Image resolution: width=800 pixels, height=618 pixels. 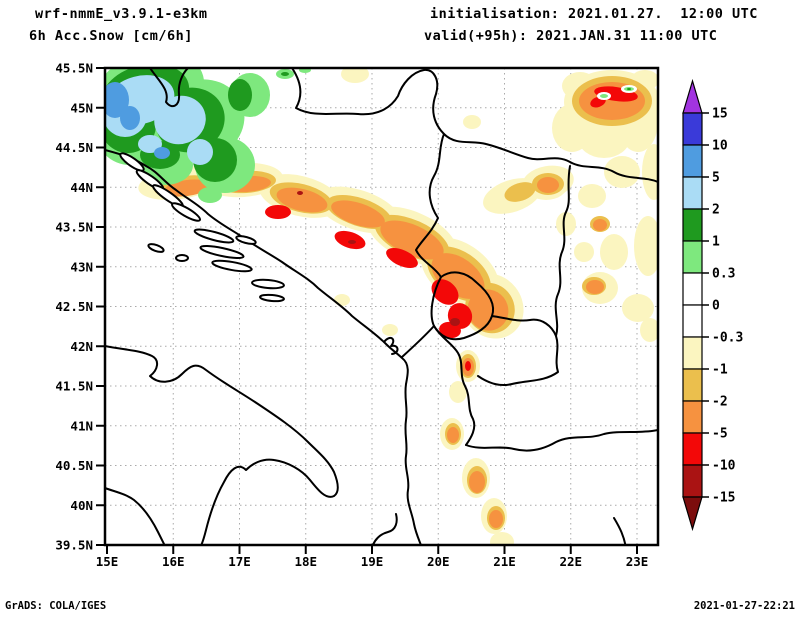 What do you see at coordinates (723, 274) in the screenshot?
I see `colorbar-label: 0.3` at bounding box center [723, 274].